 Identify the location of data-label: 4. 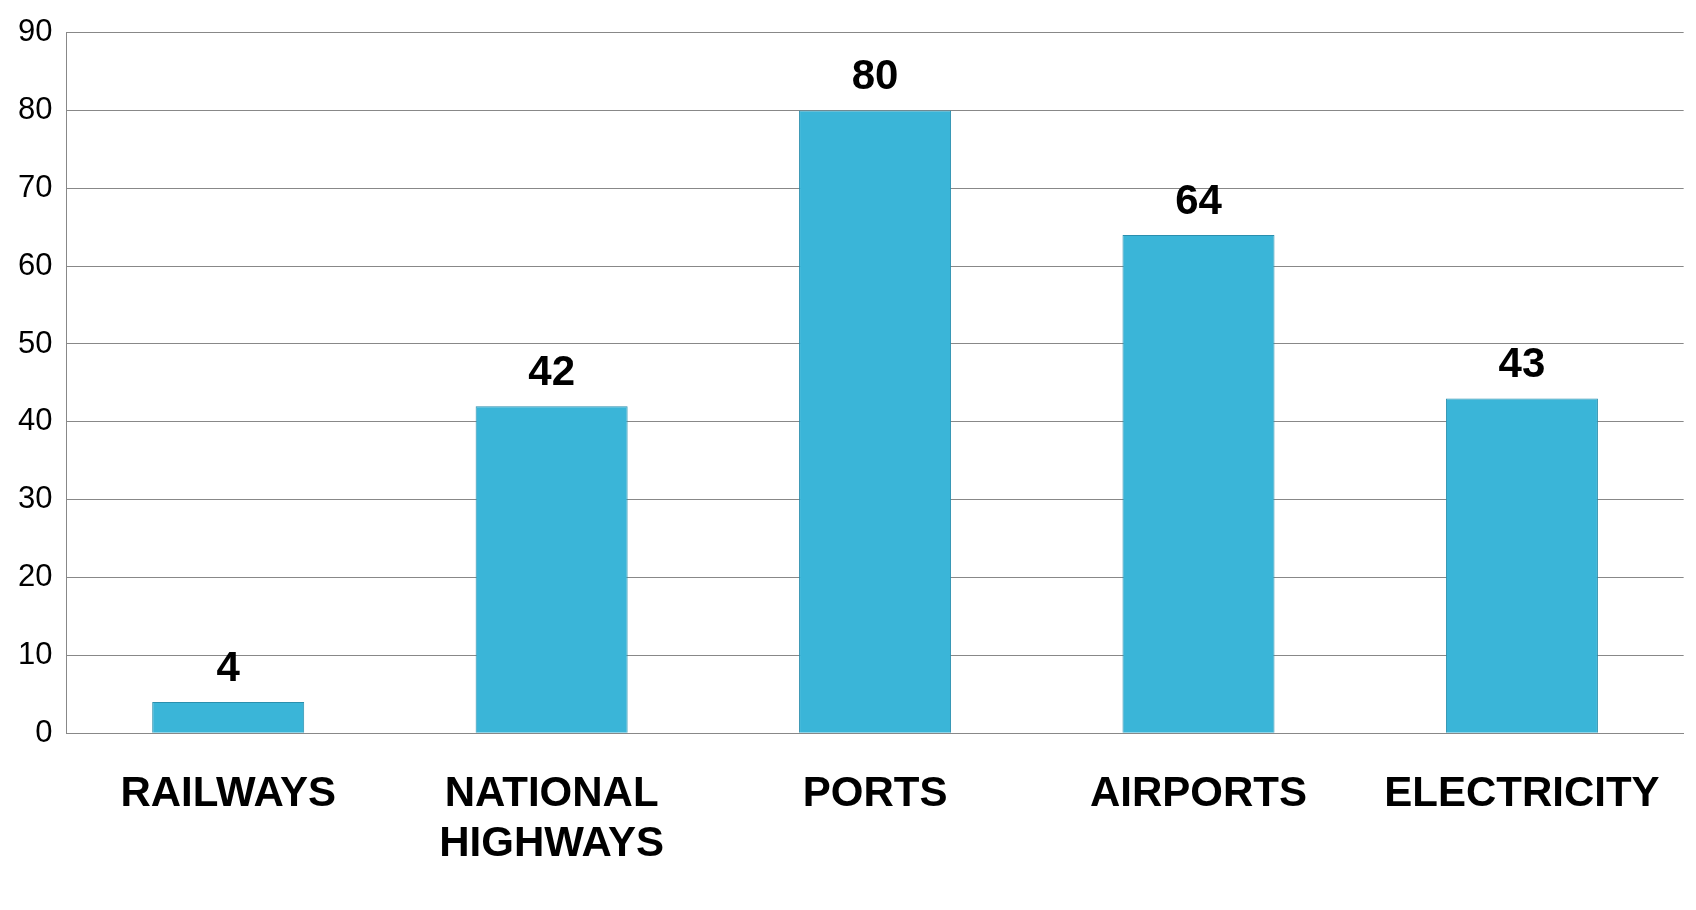
(228, 666).